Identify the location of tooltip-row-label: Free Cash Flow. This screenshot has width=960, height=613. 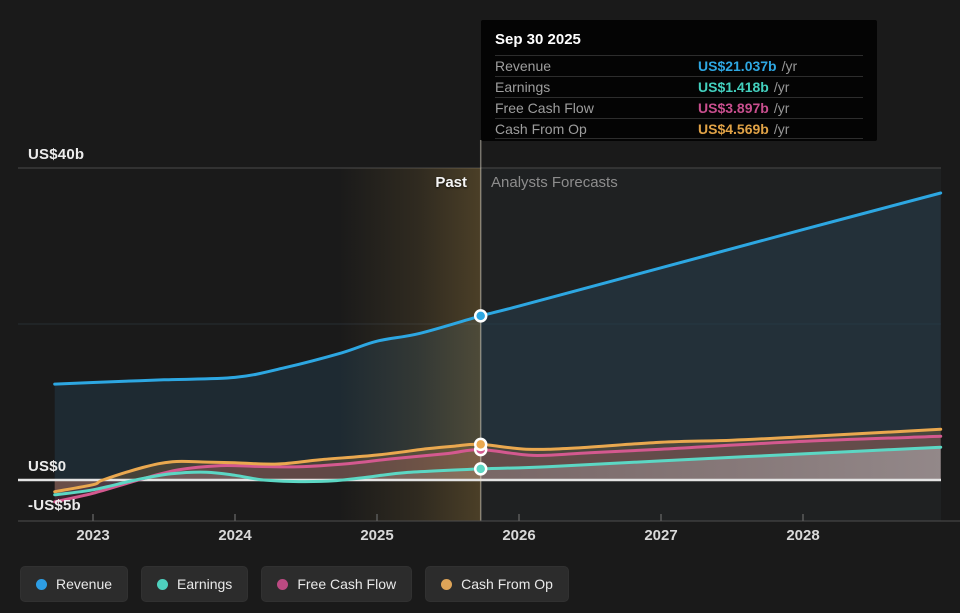
(544, 108).